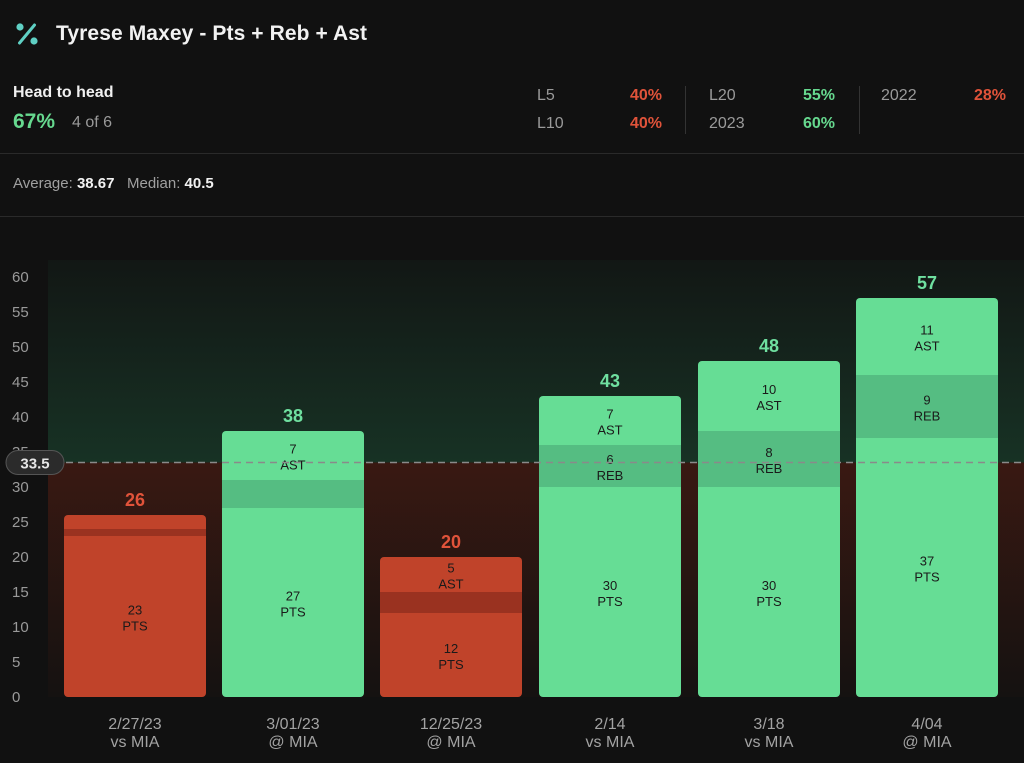 This screenshot has height=763, width=1024. I want to click on segment-value: 8, so click(768, 452).